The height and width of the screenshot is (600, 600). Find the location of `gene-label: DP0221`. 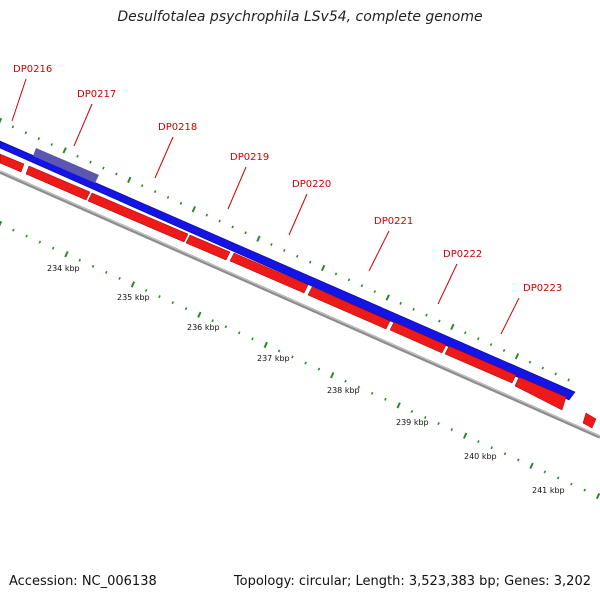

gene-label: DP0221 is located at coordinates (393, 221).